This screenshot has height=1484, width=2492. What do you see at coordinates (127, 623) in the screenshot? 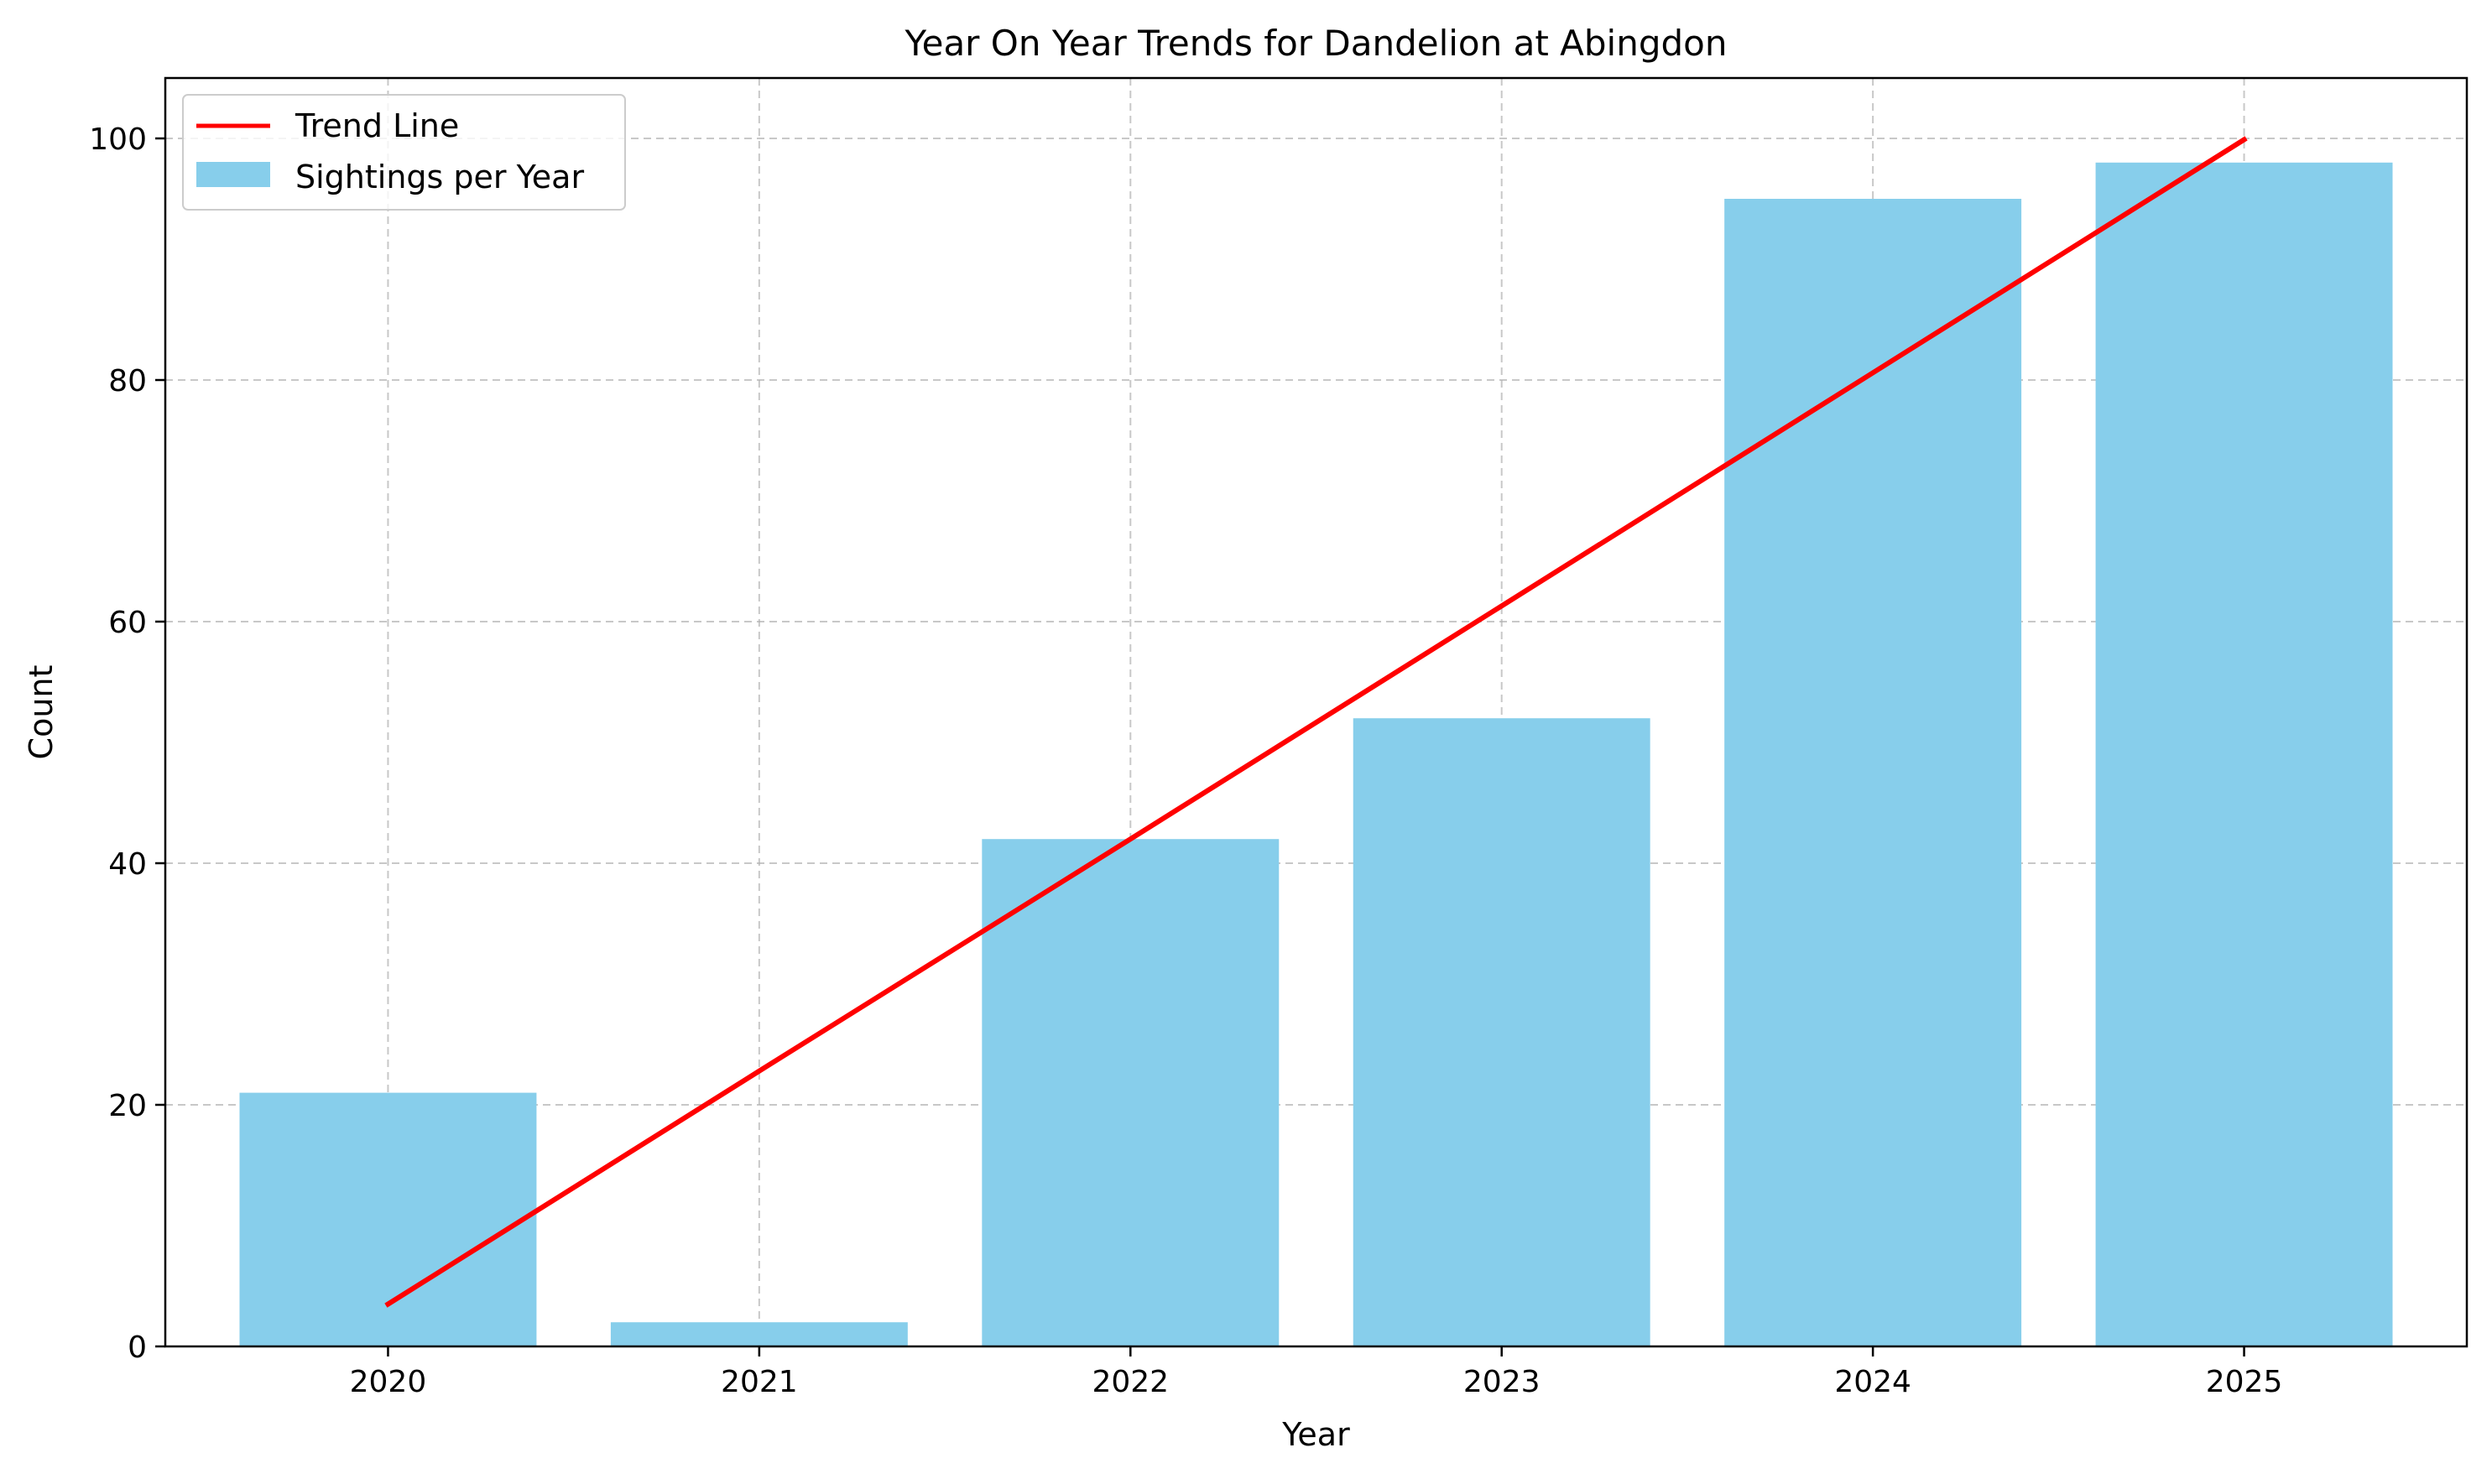
I see `y-tick-label-60: 60` at bounding box center [127, 623].